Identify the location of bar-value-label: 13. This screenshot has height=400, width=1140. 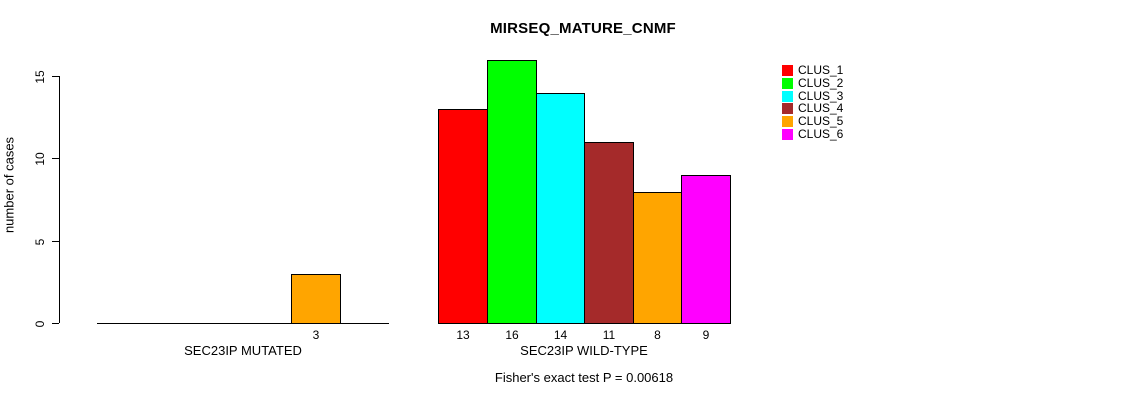
(463, 335).